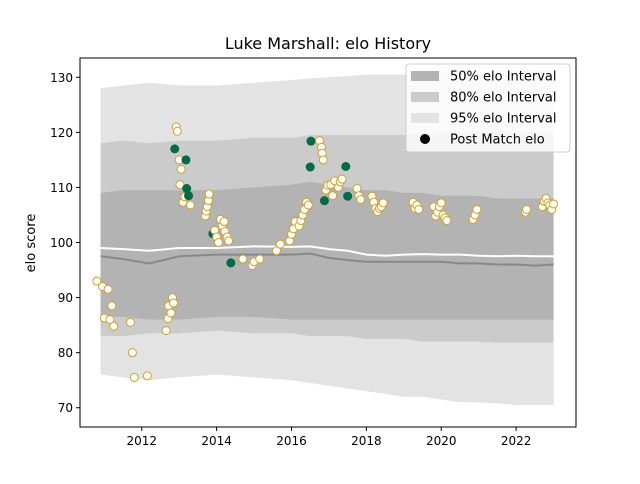 The width and height of the screenshot is (640, 484). I want to click on legend-label: Post Match elo, so click(497, 140).